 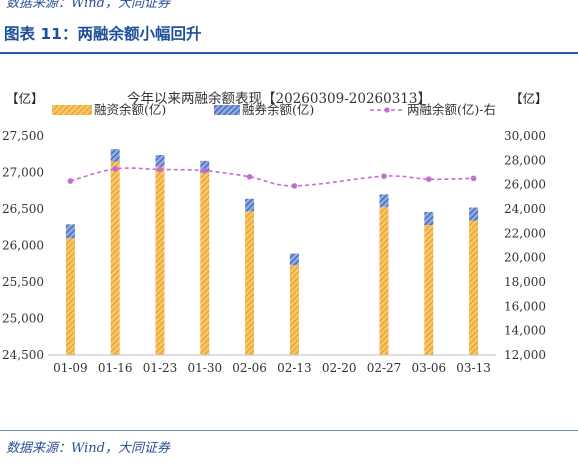 I want to click on x-tick-label: 01-09, so click(x=70, y=368).